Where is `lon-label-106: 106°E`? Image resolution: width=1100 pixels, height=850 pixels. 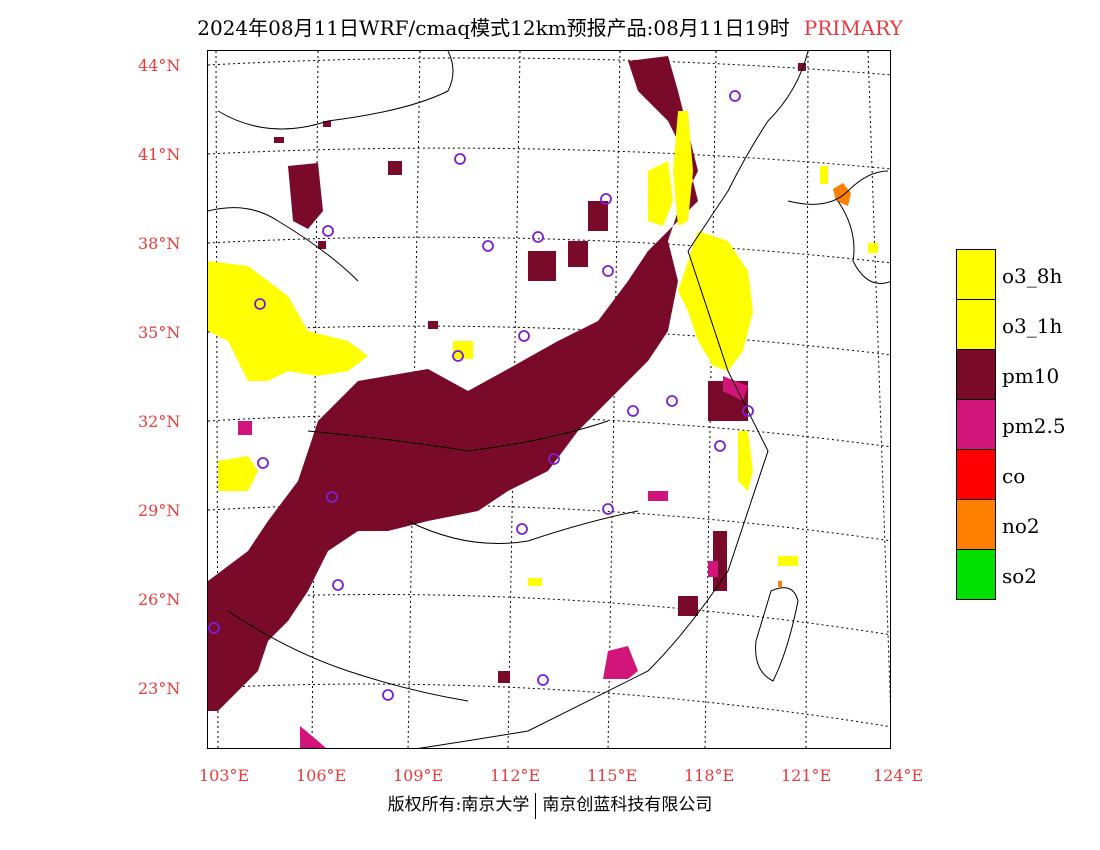 lon-label-106: 106°E is located at coordinates (321, 775).